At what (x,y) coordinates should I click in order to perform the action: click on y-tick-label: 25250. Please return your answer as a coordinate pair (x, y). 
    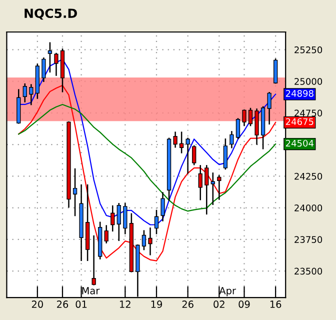
    Looking at the image, I should click on (308, 50).